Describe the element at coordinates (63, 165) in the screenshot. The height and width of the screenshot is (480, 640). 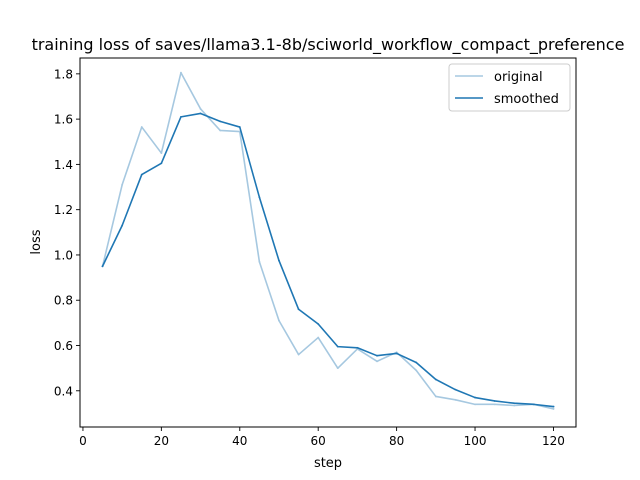
I see `y-tick-label-1.4: 1.4` at that location.